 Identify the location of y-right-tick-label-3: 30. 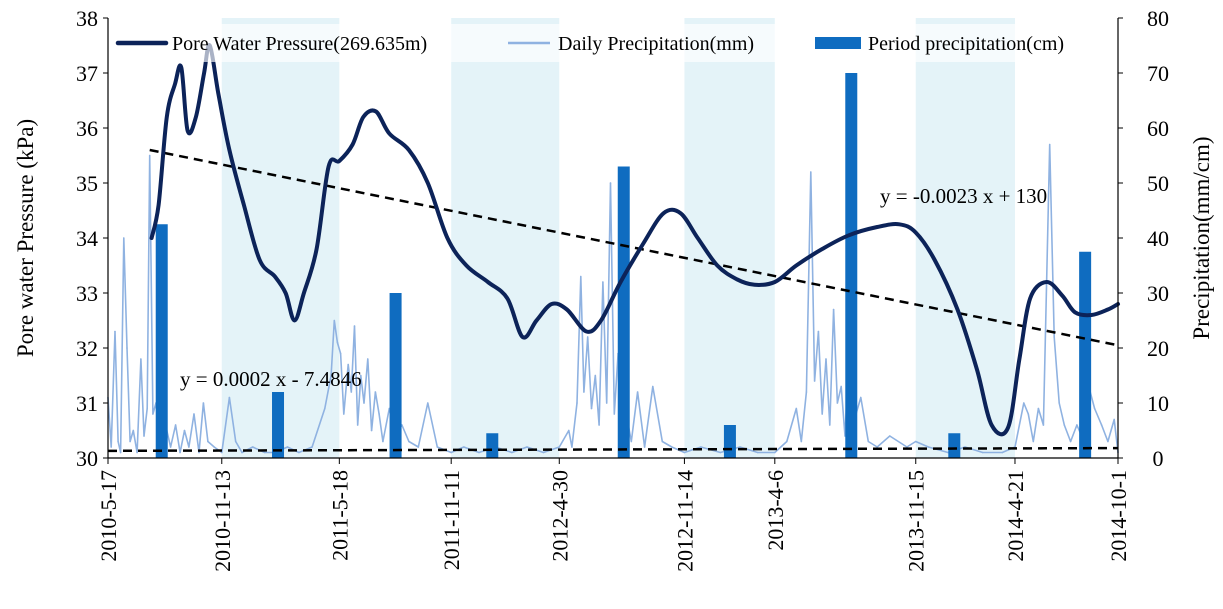
(1158, 293).